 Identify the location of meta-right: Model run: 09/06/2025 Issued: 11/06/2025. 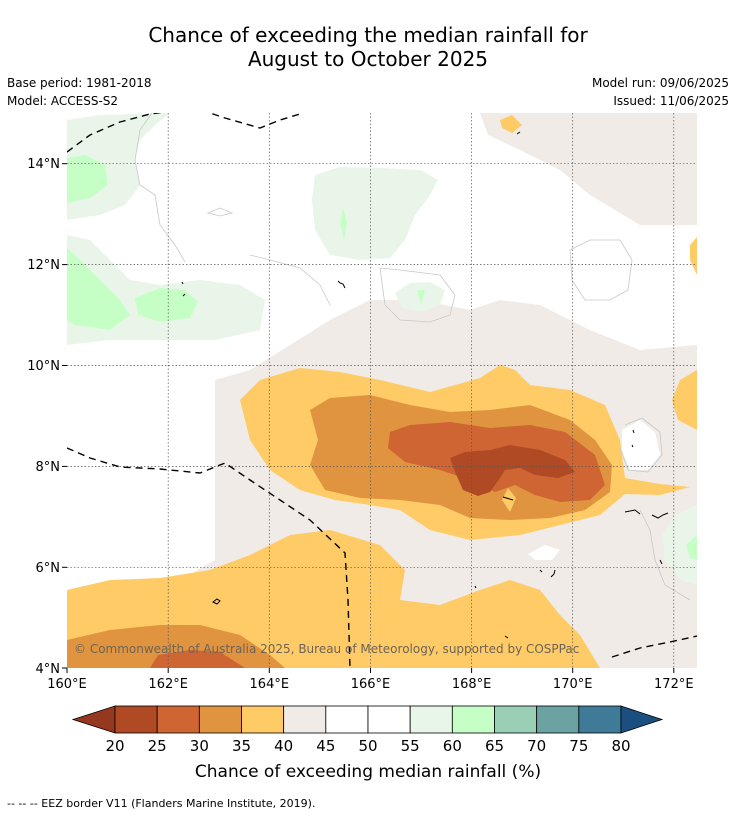
(660, 92).